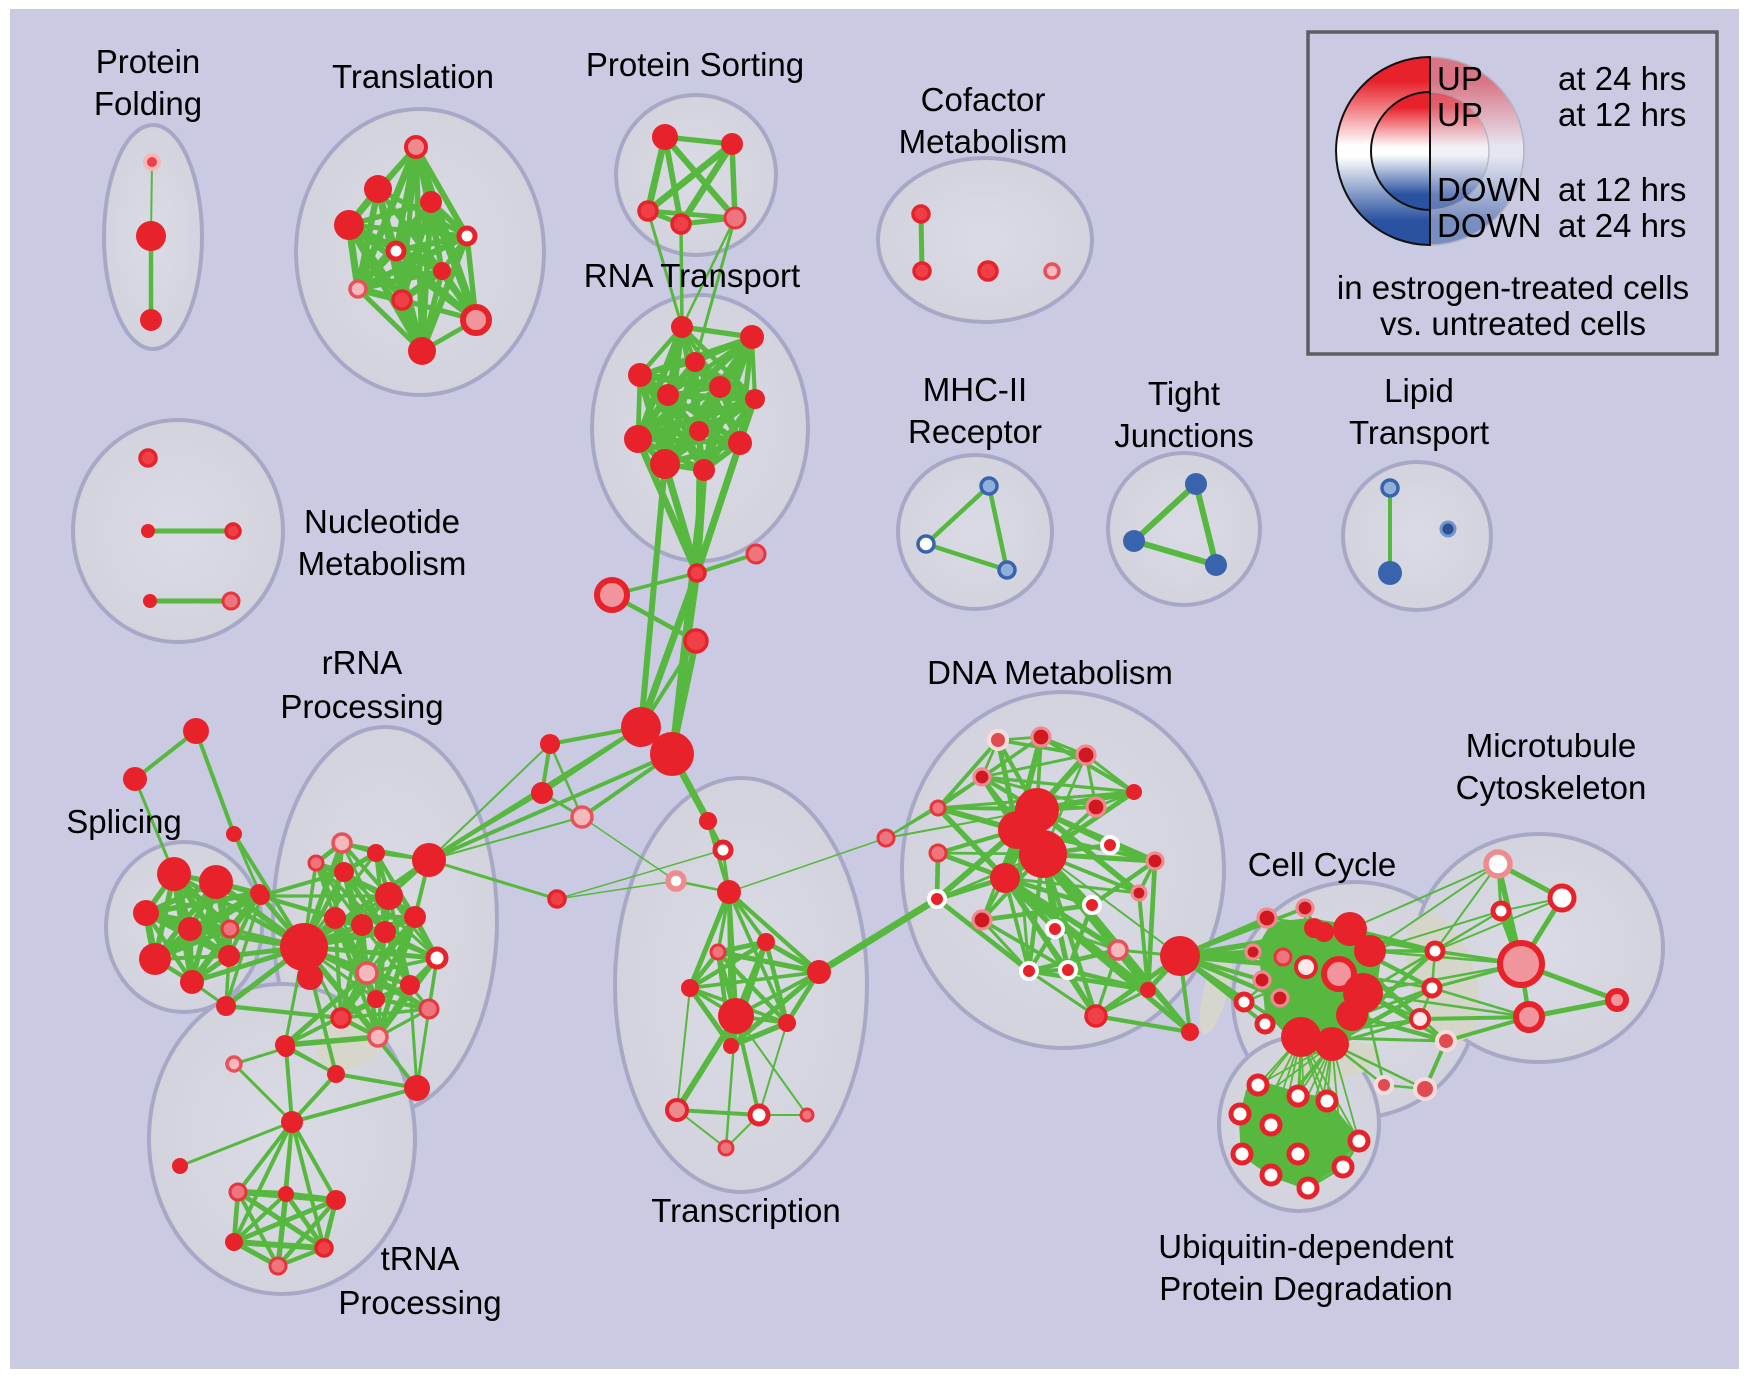  What do you see at coordinates (1419, 432) in the screenshot?
I see `svg-text: Transport` at bounding box center [1419, 432].